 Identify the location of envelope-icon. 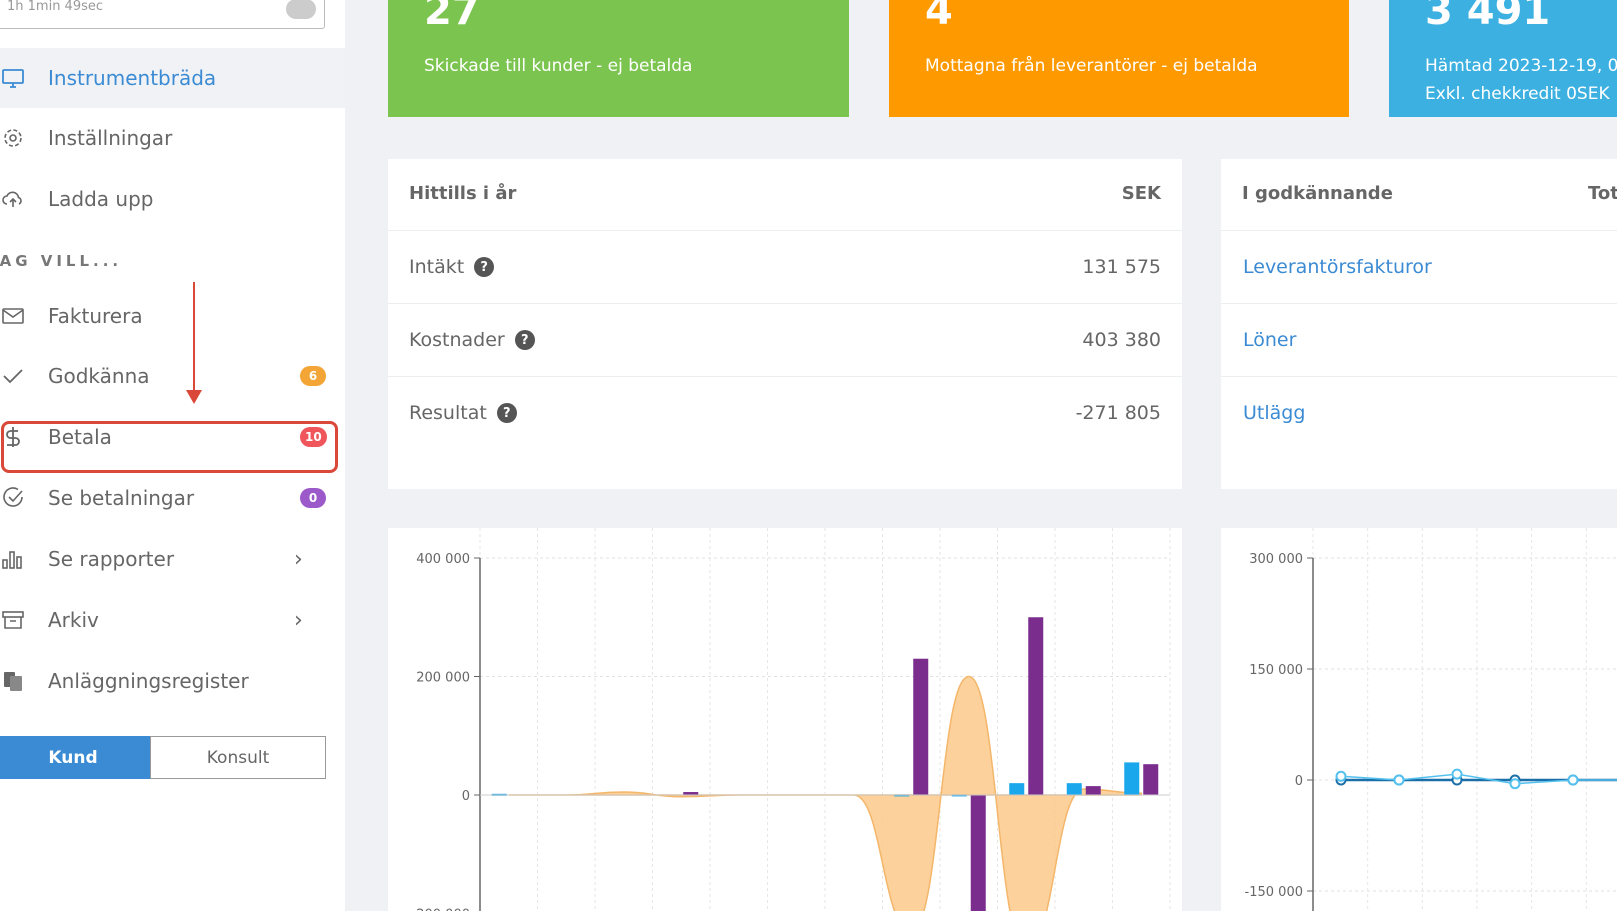
(13, 316).